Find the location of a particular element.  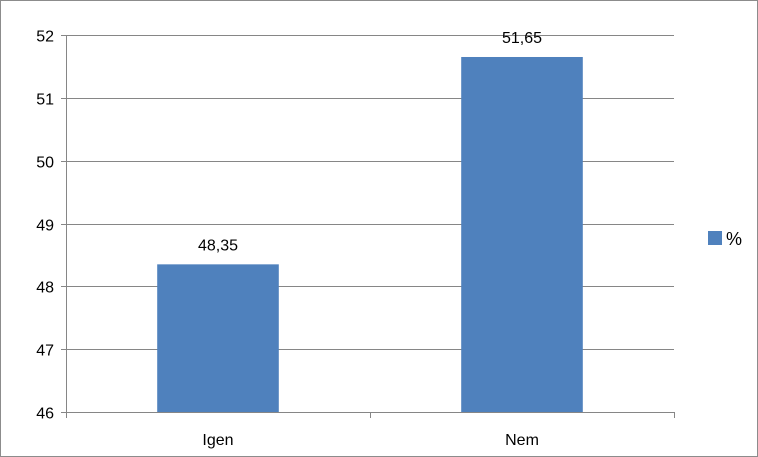

legend-swatch-percent is located at coordinates (715, 238).